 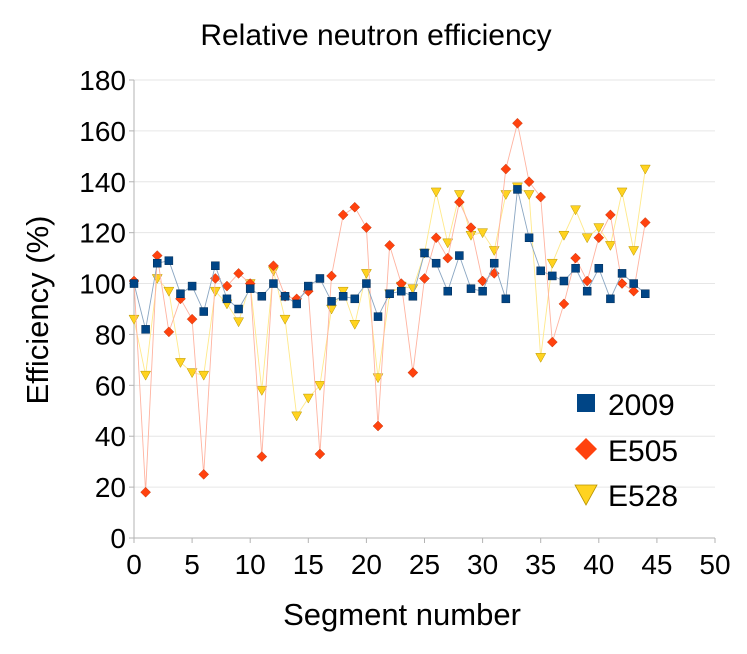 I want to click on legend-entry-e505: E505, so click(x=626, y=451).